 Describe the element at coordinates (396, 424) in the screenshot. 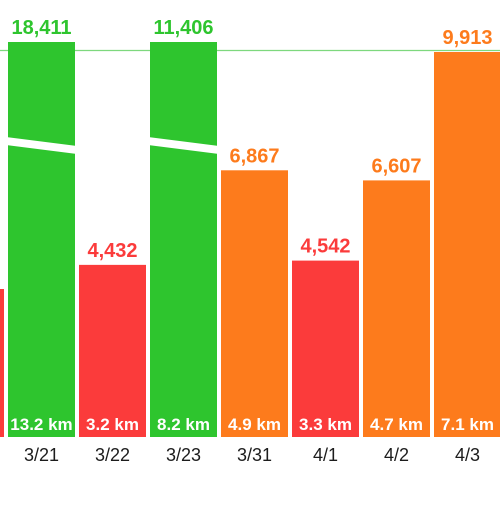

I see `distance-label-4/2: 4.7 km` at that location.